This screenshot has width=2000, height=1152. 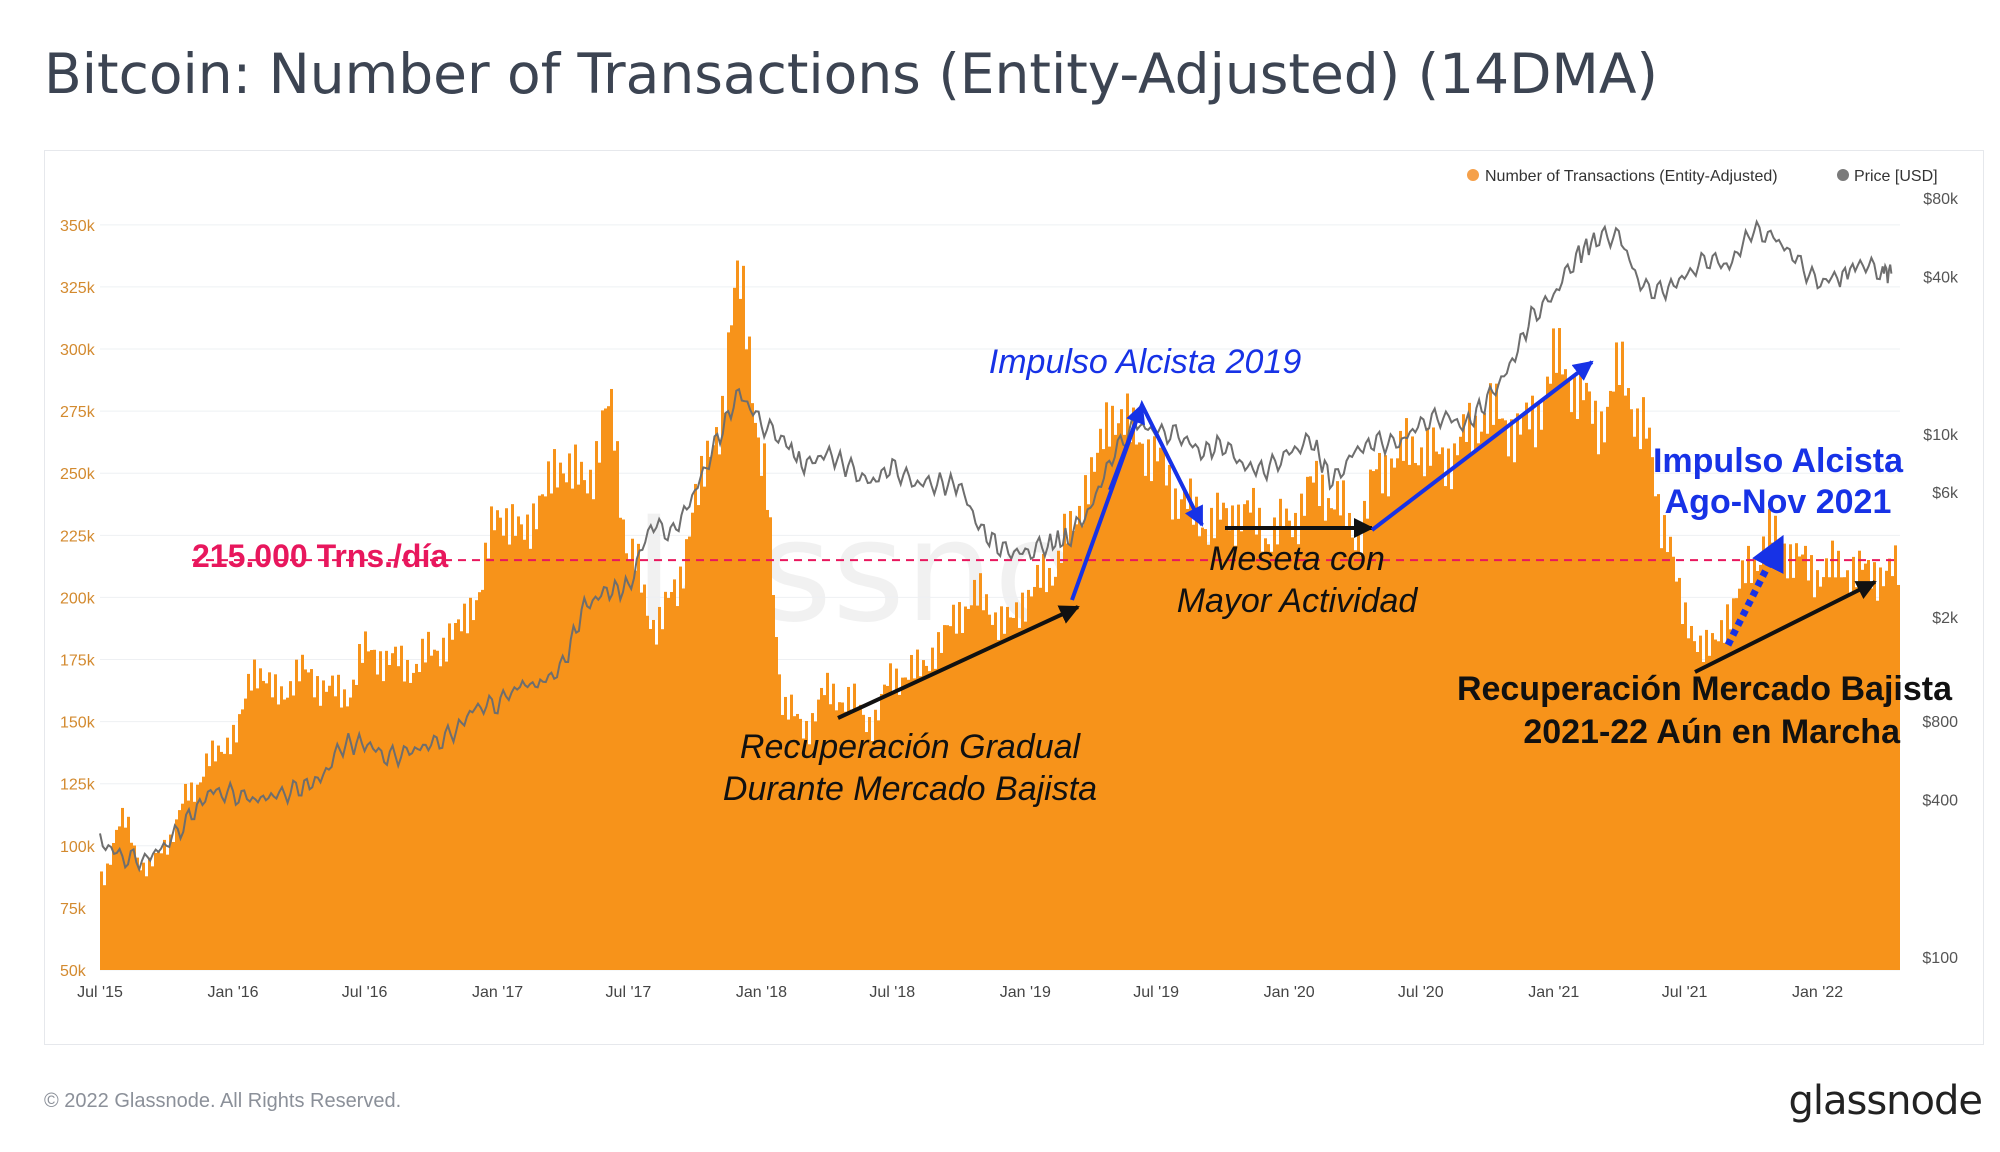 What do you see at coordinates (1778, 502) in the screenshot?
I see `annotation-bull-2021-2: Ago-Nov 2021` at bounding box center [1778, 502].